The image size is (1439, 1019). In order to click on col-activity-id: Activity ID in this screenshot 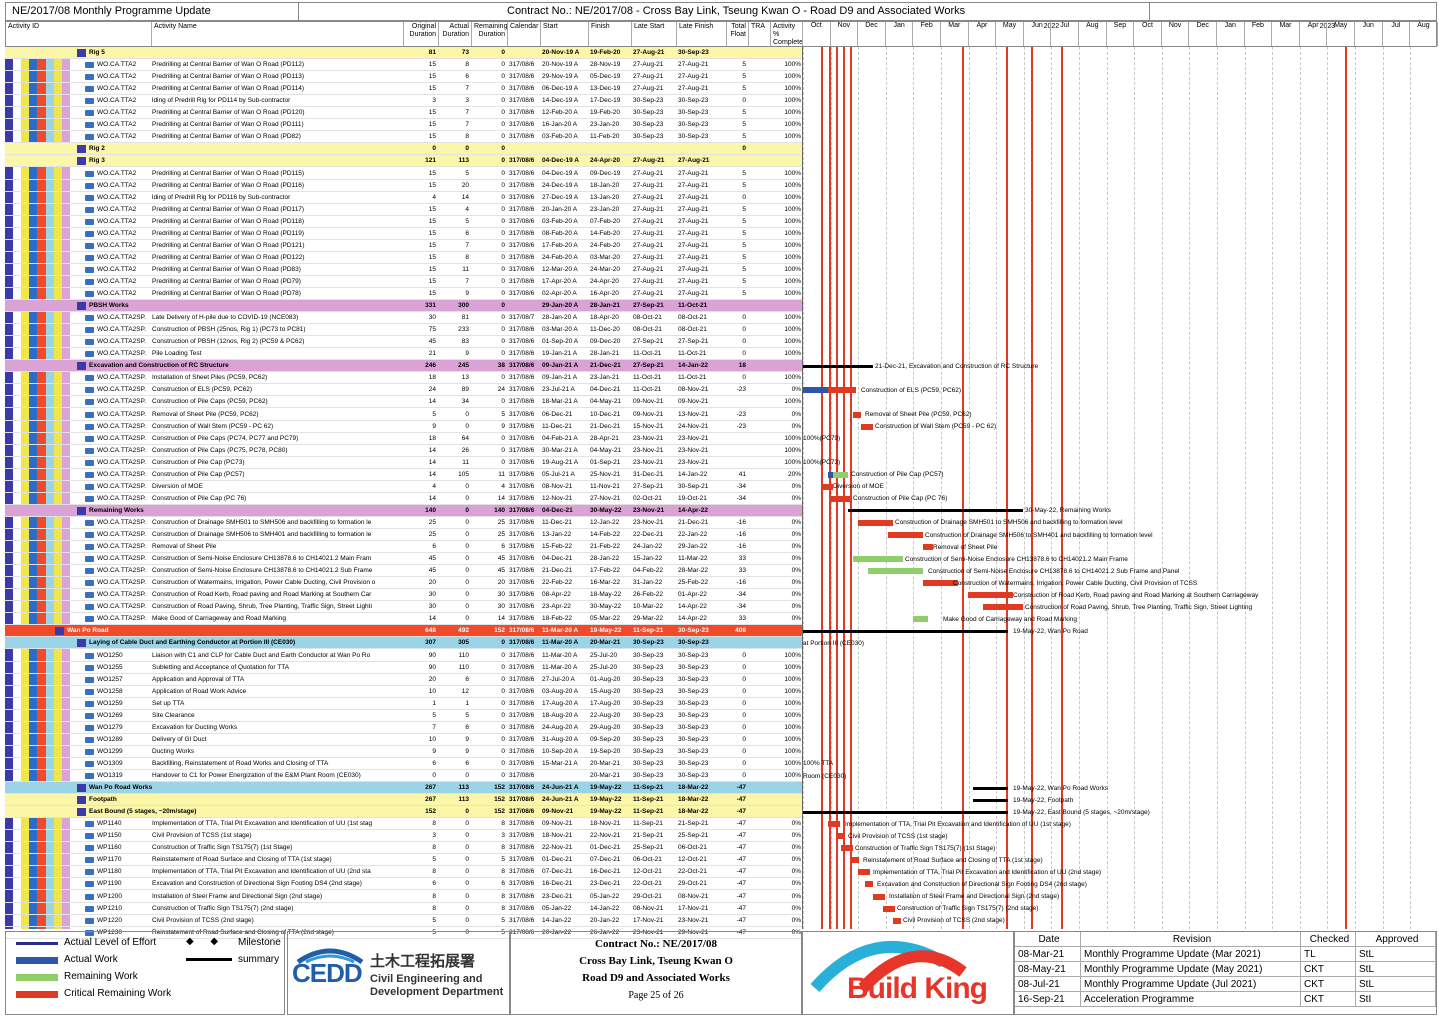, I will do `click(79, 34)`.